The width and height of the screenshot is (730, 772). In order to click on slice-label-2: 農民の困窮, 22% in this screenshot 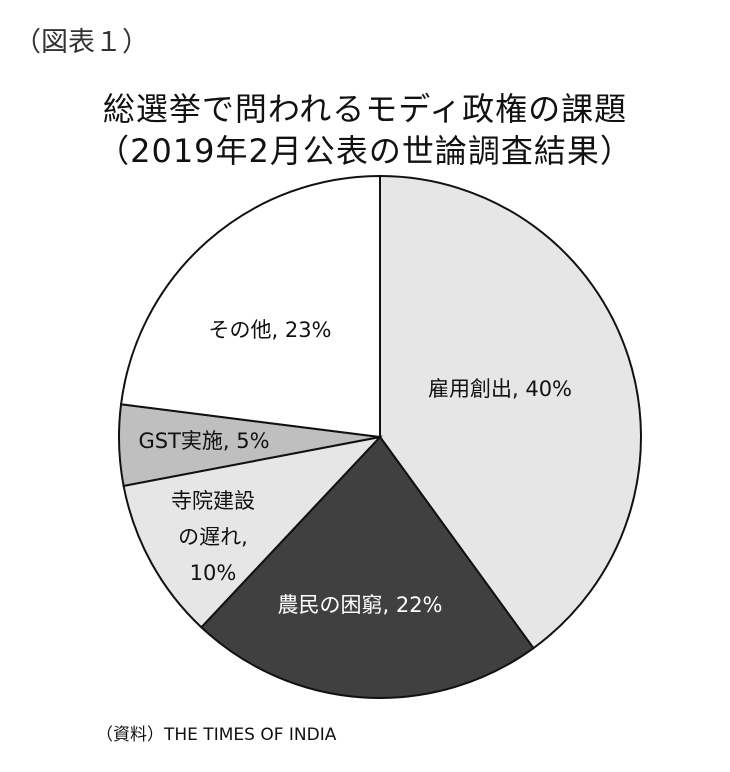, I will do `click(359, 605)`.